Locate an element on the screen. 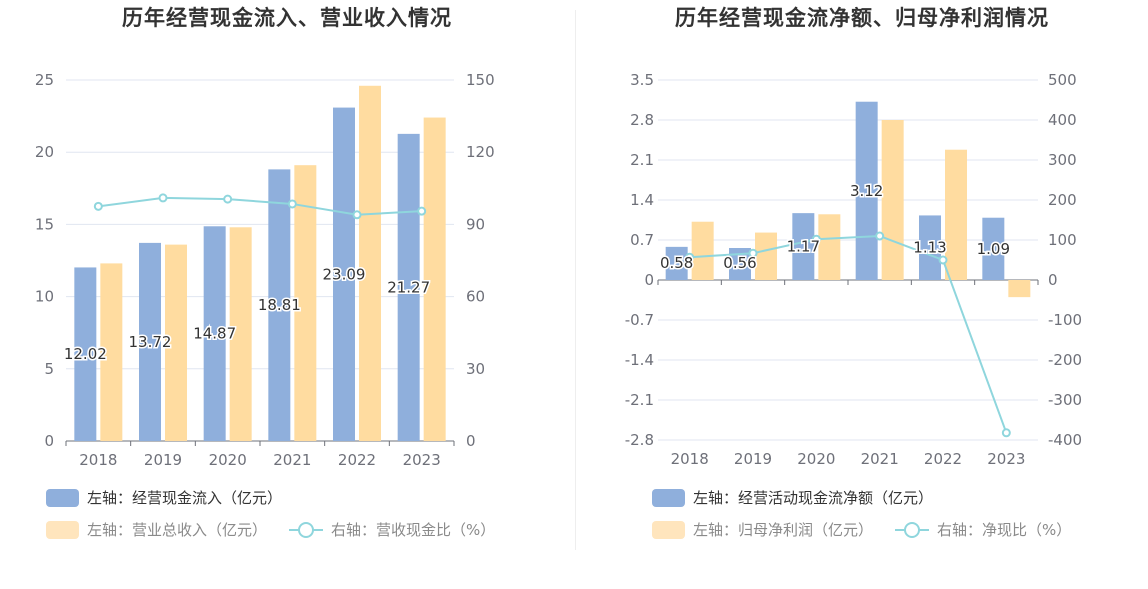 The height and width of the screenshot is (589, 1148). x-axis-tick-label: 2022 is located at coordinates (357, 460).